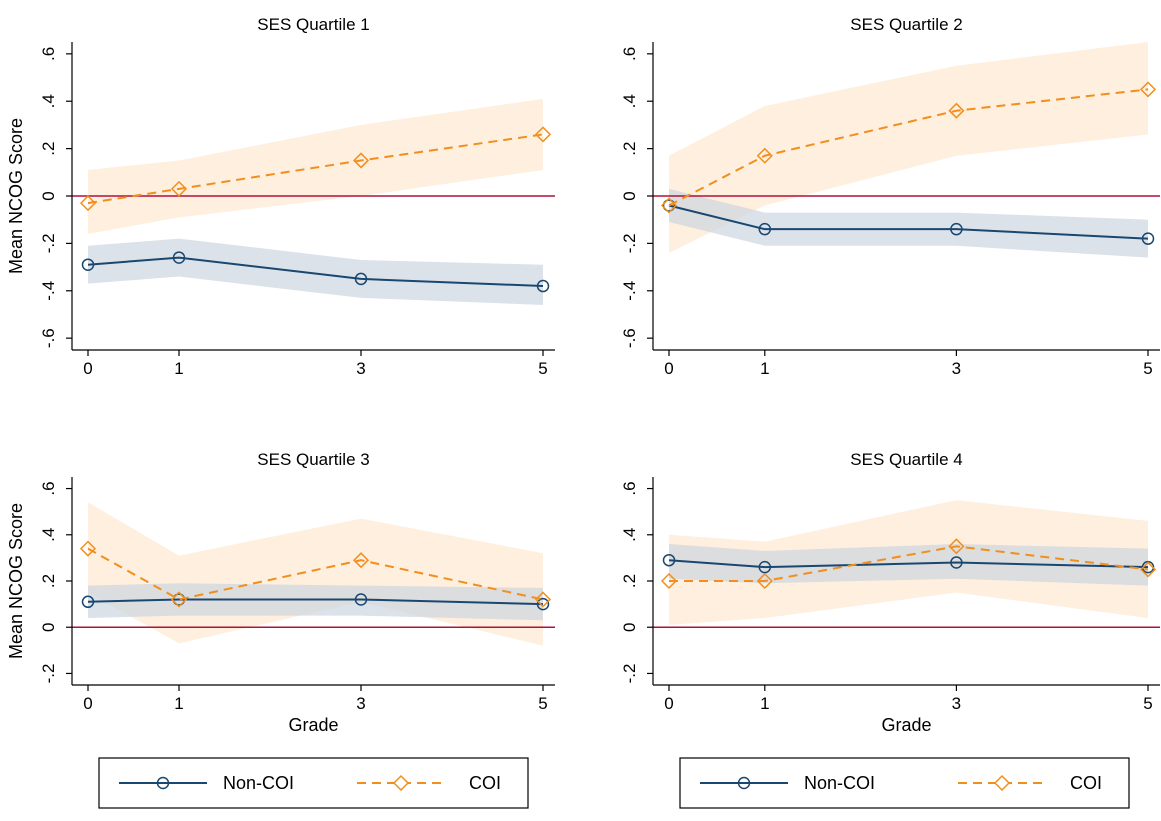 Image resolution: width=1161 pixels, height=821 pixels. Describe the element at coordinates (629, 338) in the screenshot. I see `y-tick-label: -.6` at that location.